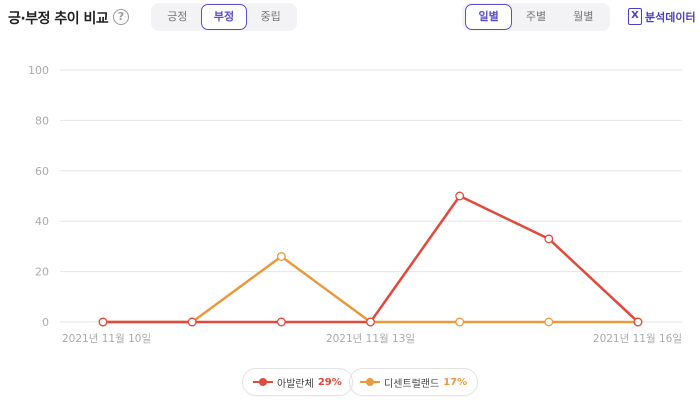 This screenshot has height=410, width=700. What do you see at coordinates (38, 196) in the screenshot?
I see `y-axis-ticks: 0 20 40 60 80 100` at bounding box center [38, 196].